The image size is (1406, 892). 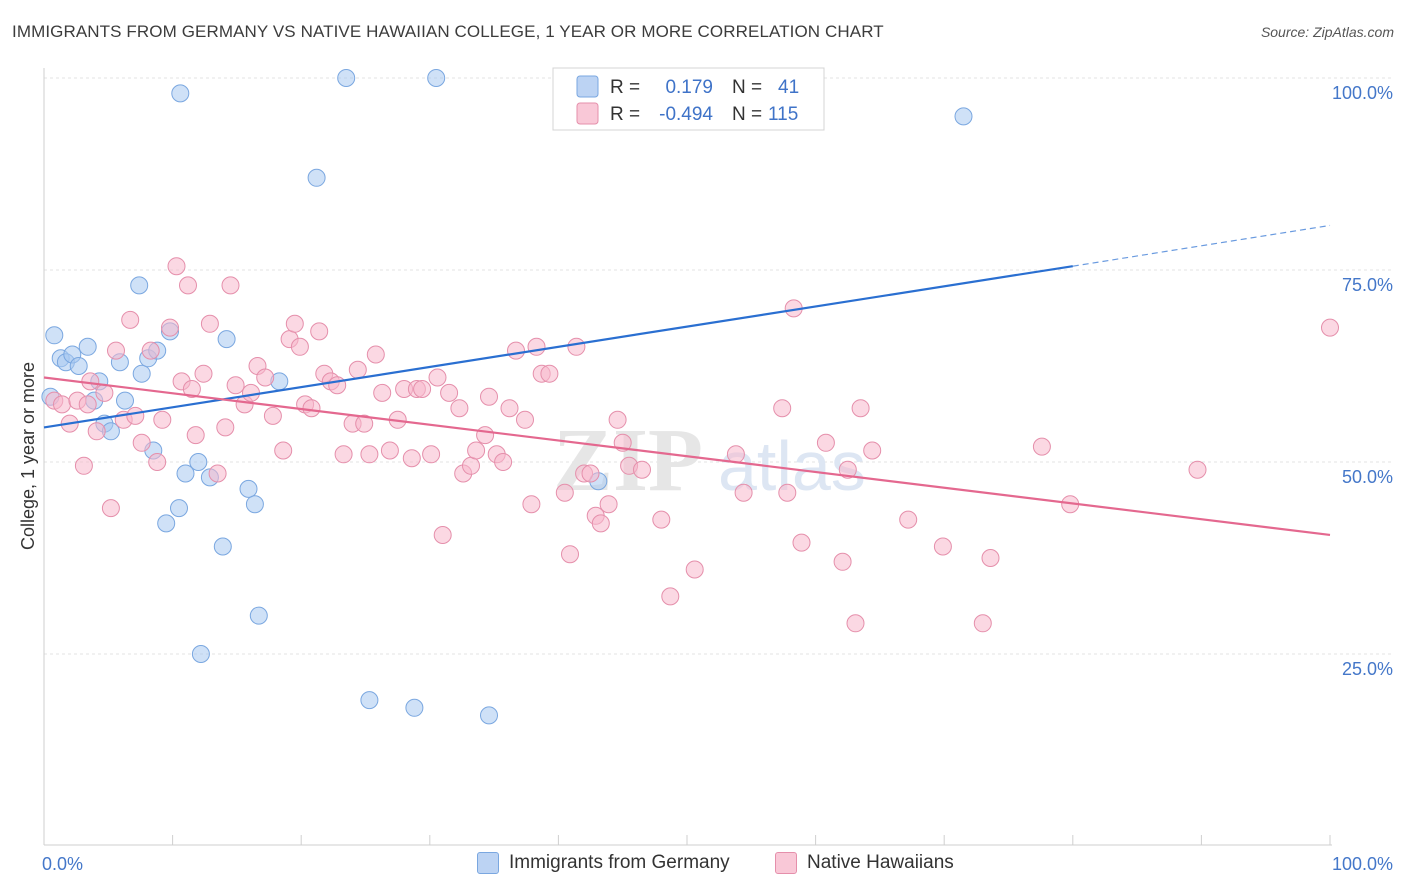 What do you see at coordinates (1367, 669) in the screenshot?
I see `y-tick-label-25: 25.0%` at bounding box center [1367, 669].